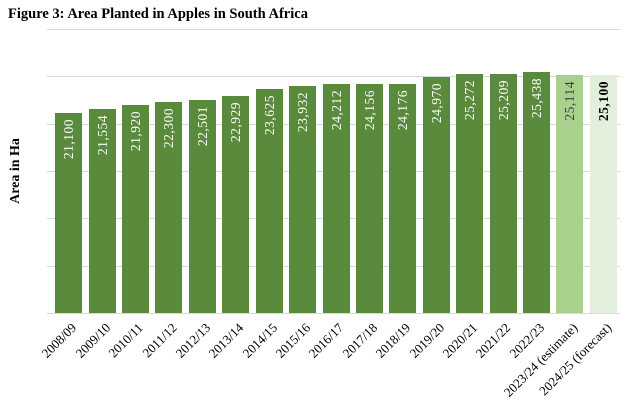  I want to click on bar-2019/20: 24,970, so click(436, 194).